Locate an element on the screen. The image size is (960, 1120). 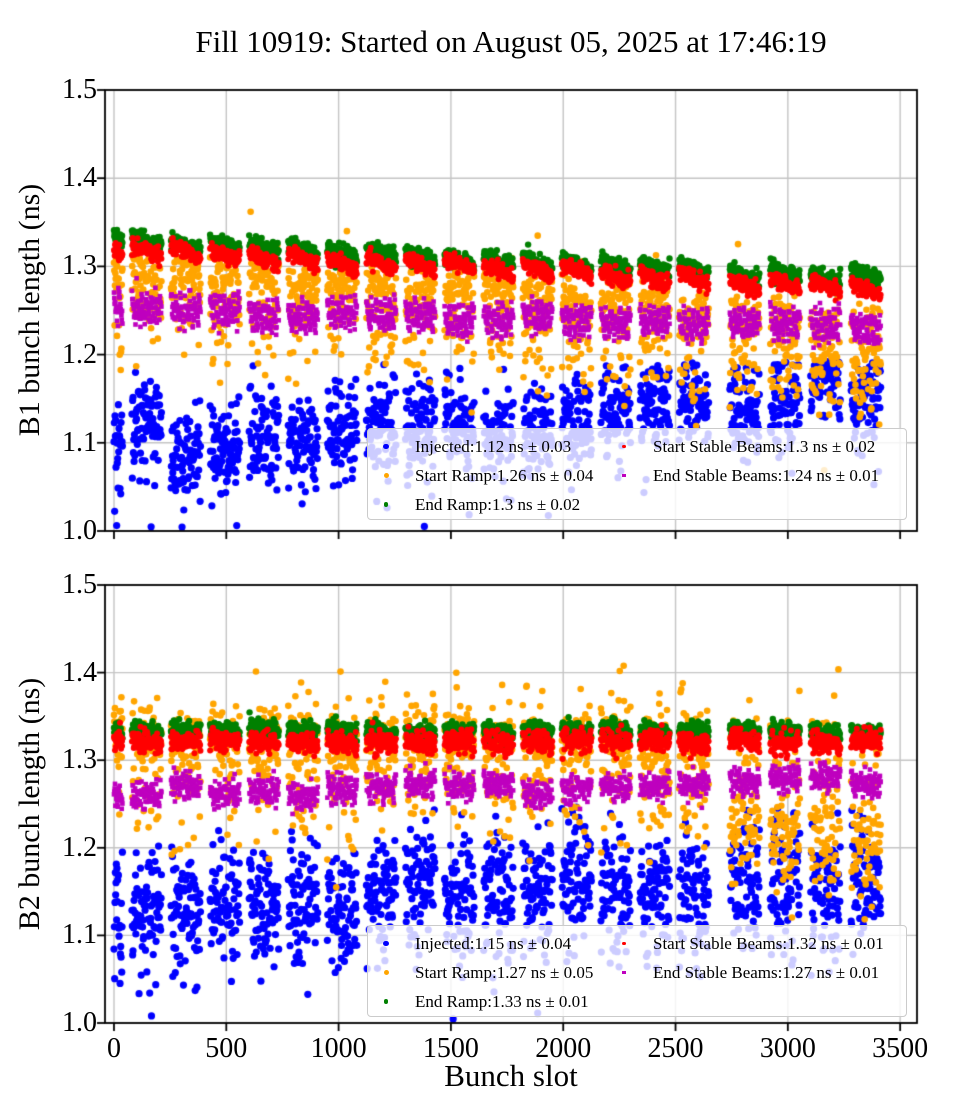
legend-item: End Ramp:1.3 ns ± 0.02 is located at coordinates (487, 504).